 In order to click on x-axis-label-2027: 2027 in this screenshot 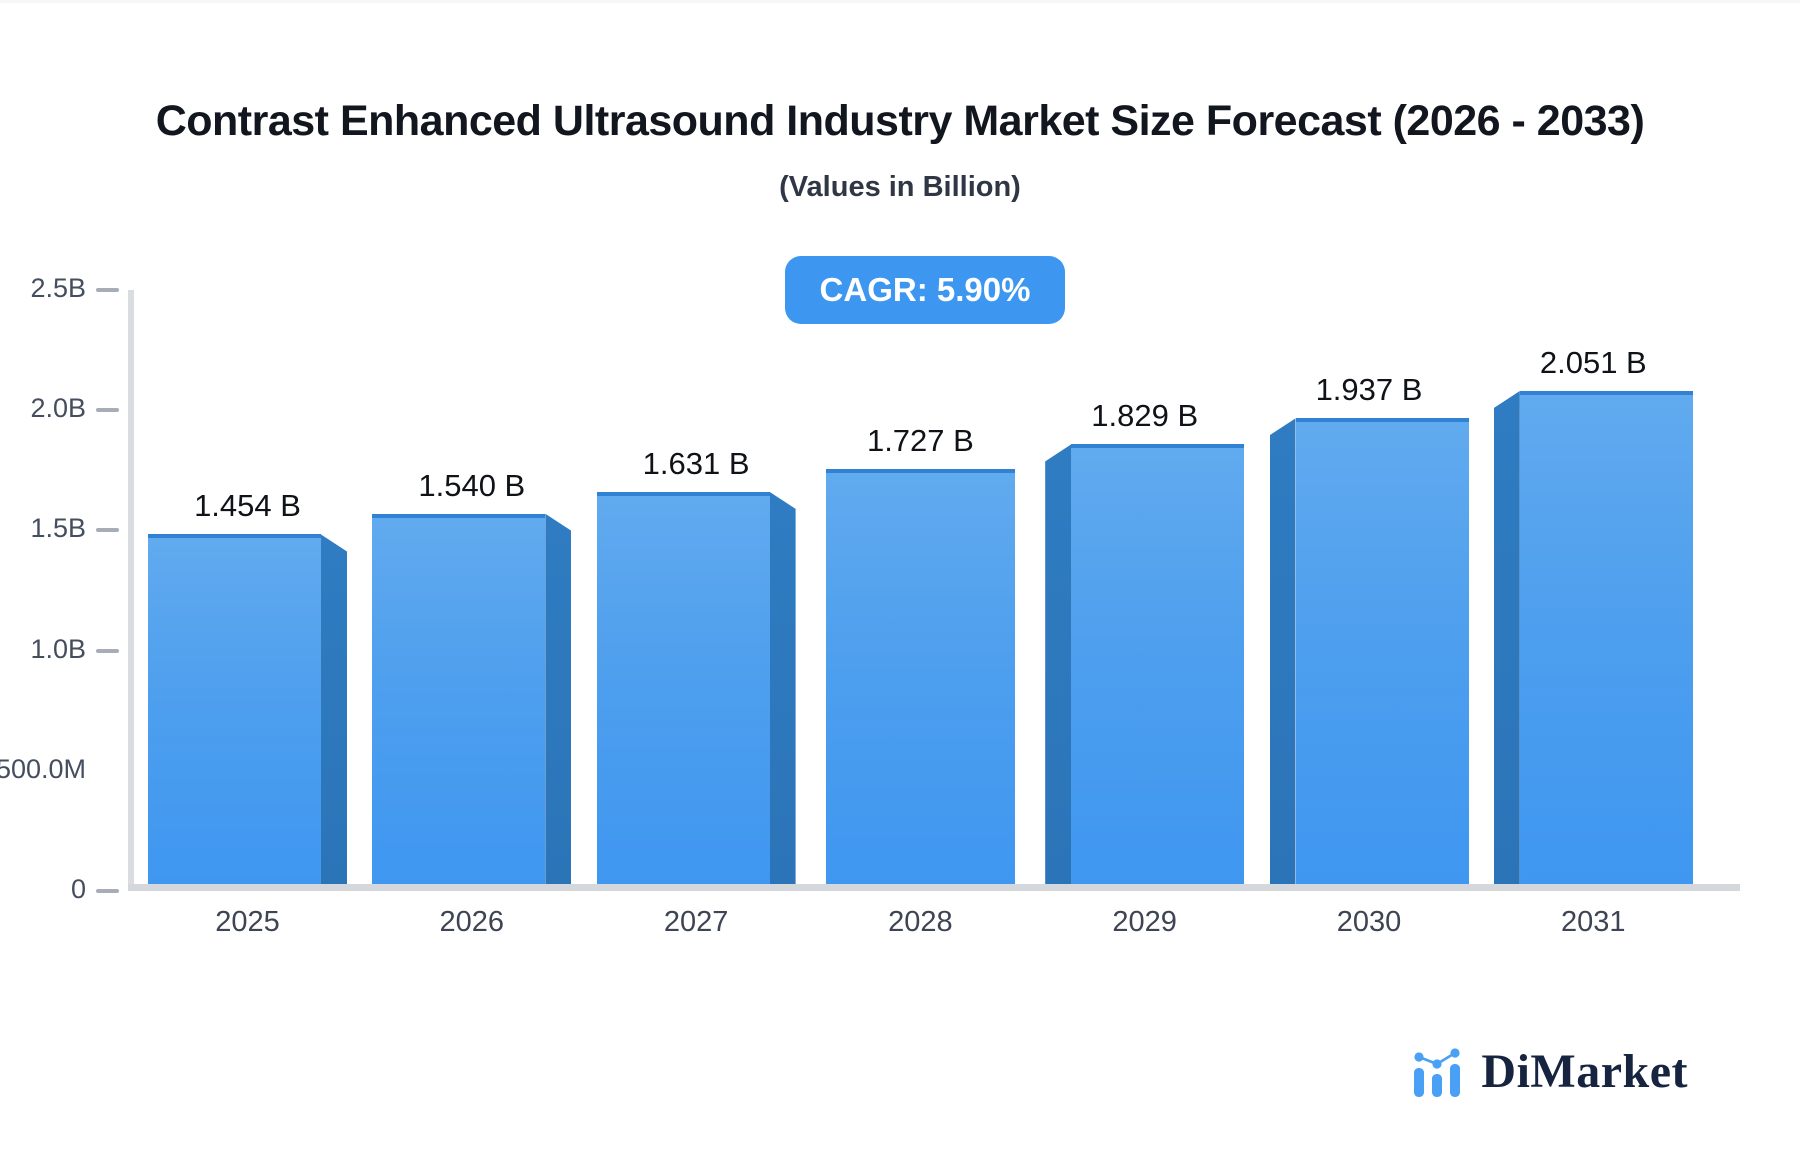, I will do `click(696, 922)`.